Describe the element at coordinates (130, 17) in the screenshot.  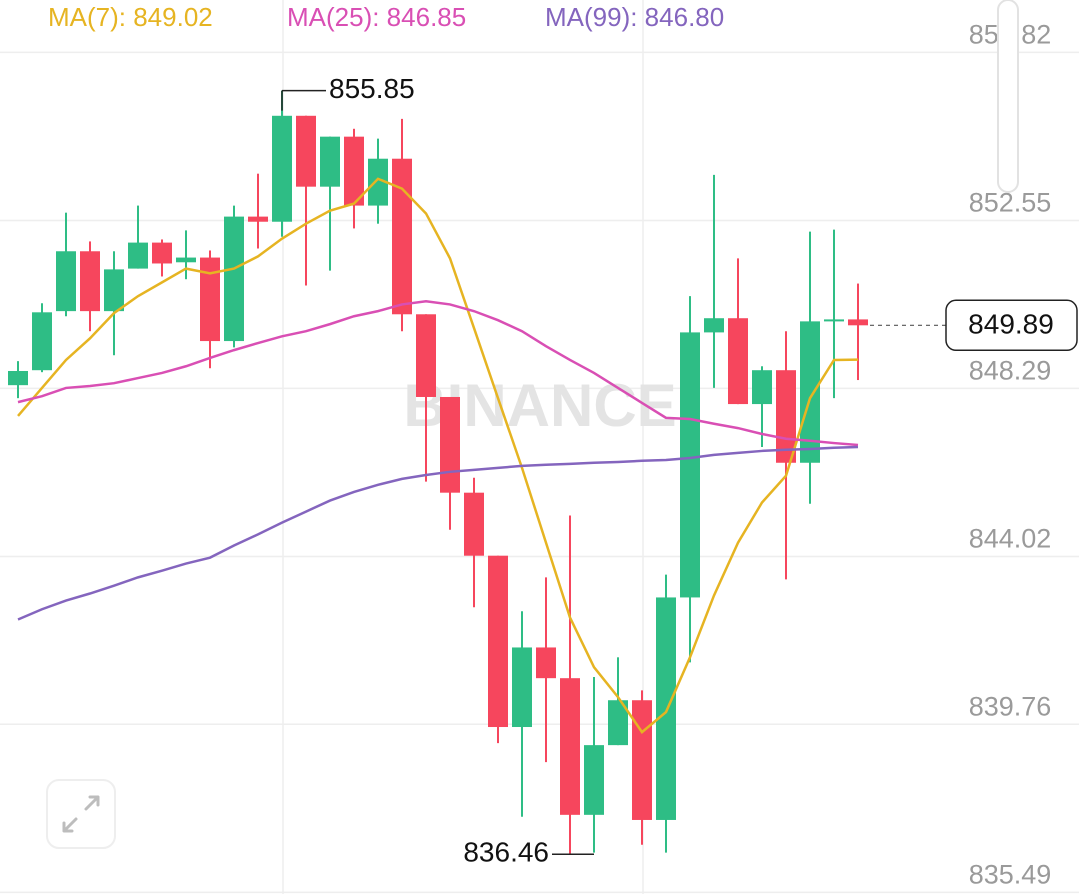
I see `legend-entry: MA(7): 849.02` at that location.